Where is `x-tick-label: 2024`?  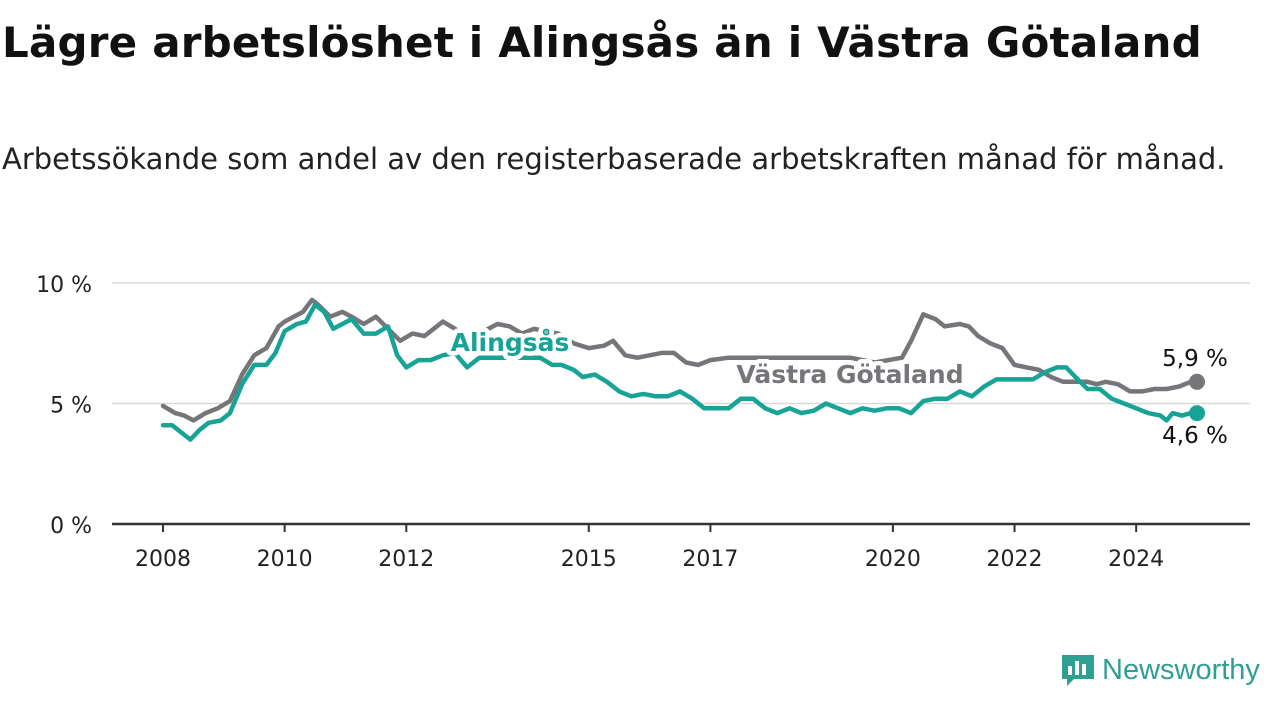
x-tick-label: 2024 is located at coordinates (1136, 559).